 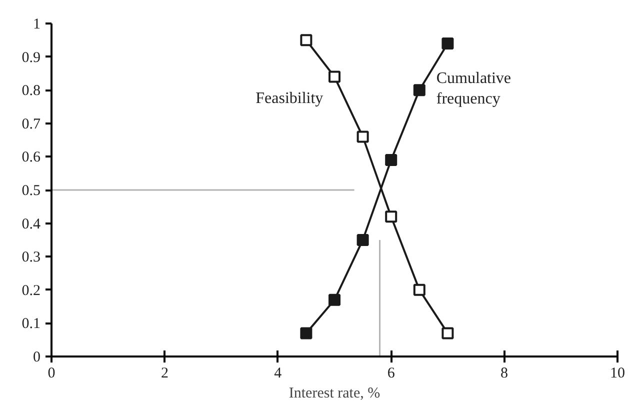 I want to click on y-tick-label: 0.4, so click(x=31, y=224).